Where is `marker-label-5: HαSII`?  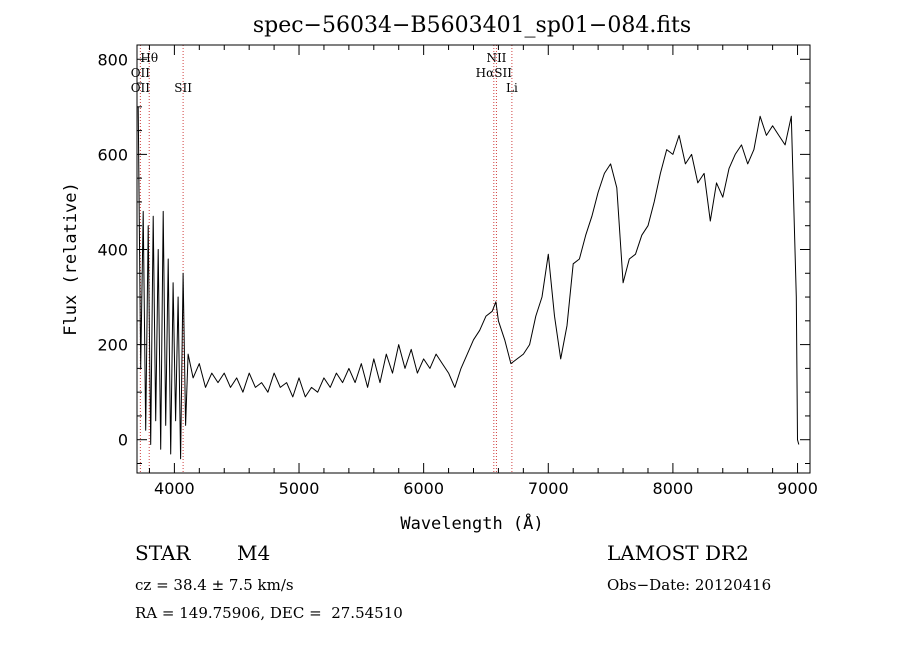 marker-label-5: HαSII is located at coordinates (494, 73).